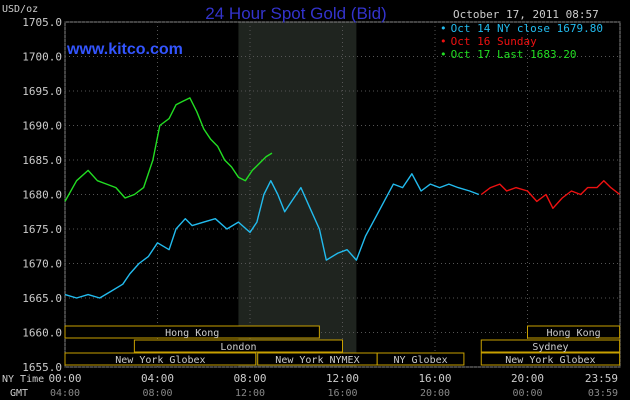 The width and height of the screenshot is (630, 400). What do you see at coordinates (42, 195) in the screenshot?
I see `y-tick-label: 1680.0` at bounding box center [42, 195].